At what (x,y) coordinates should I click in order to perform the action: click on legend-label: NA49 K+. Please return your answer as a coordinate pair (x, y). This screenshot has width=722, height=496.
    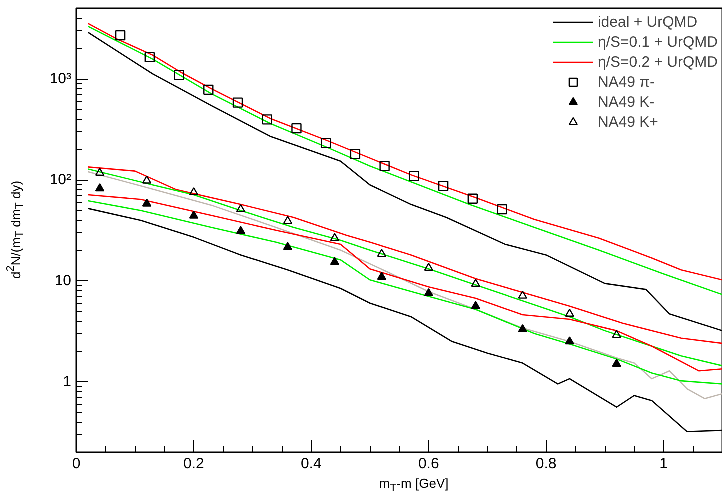
    Looking at the image, I should click on (628, 122).